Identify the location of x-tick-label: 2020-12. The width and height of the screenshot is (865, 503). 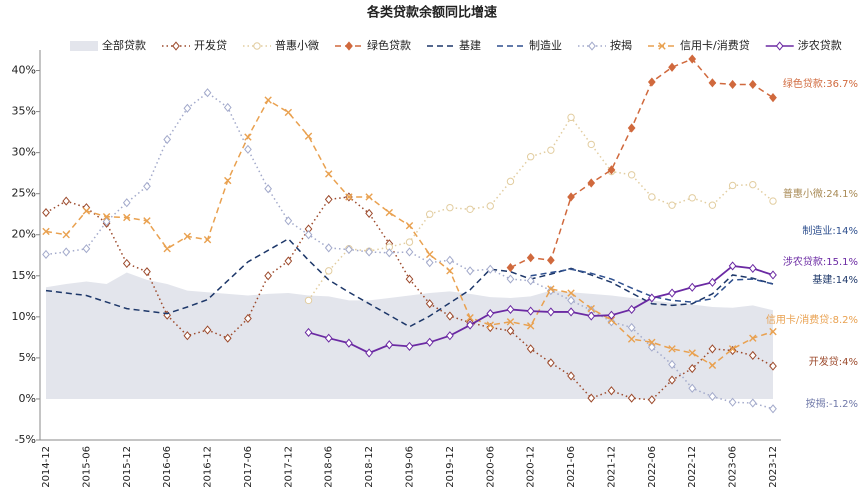
(531, 467).